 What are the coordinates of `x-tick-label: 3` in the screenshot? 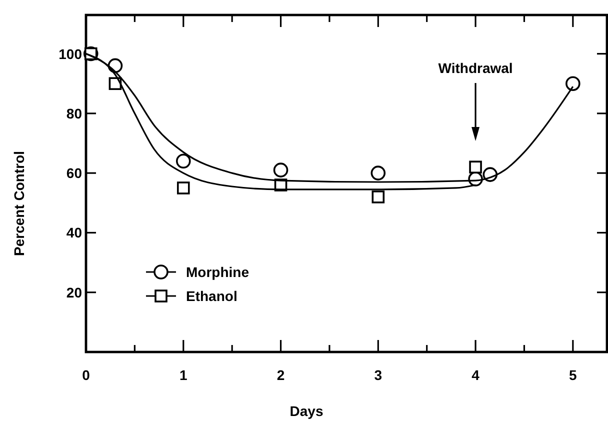 It's located at (378, 375).